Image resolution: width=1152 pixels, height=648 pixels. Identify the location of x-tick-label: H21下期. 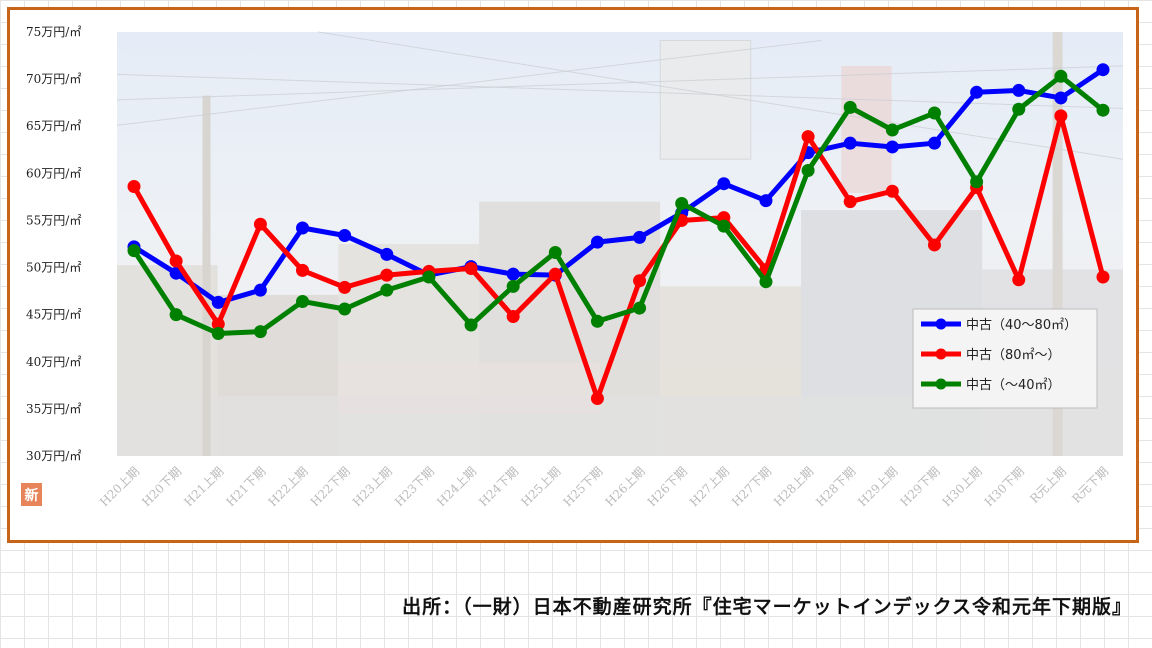
(245, 486).